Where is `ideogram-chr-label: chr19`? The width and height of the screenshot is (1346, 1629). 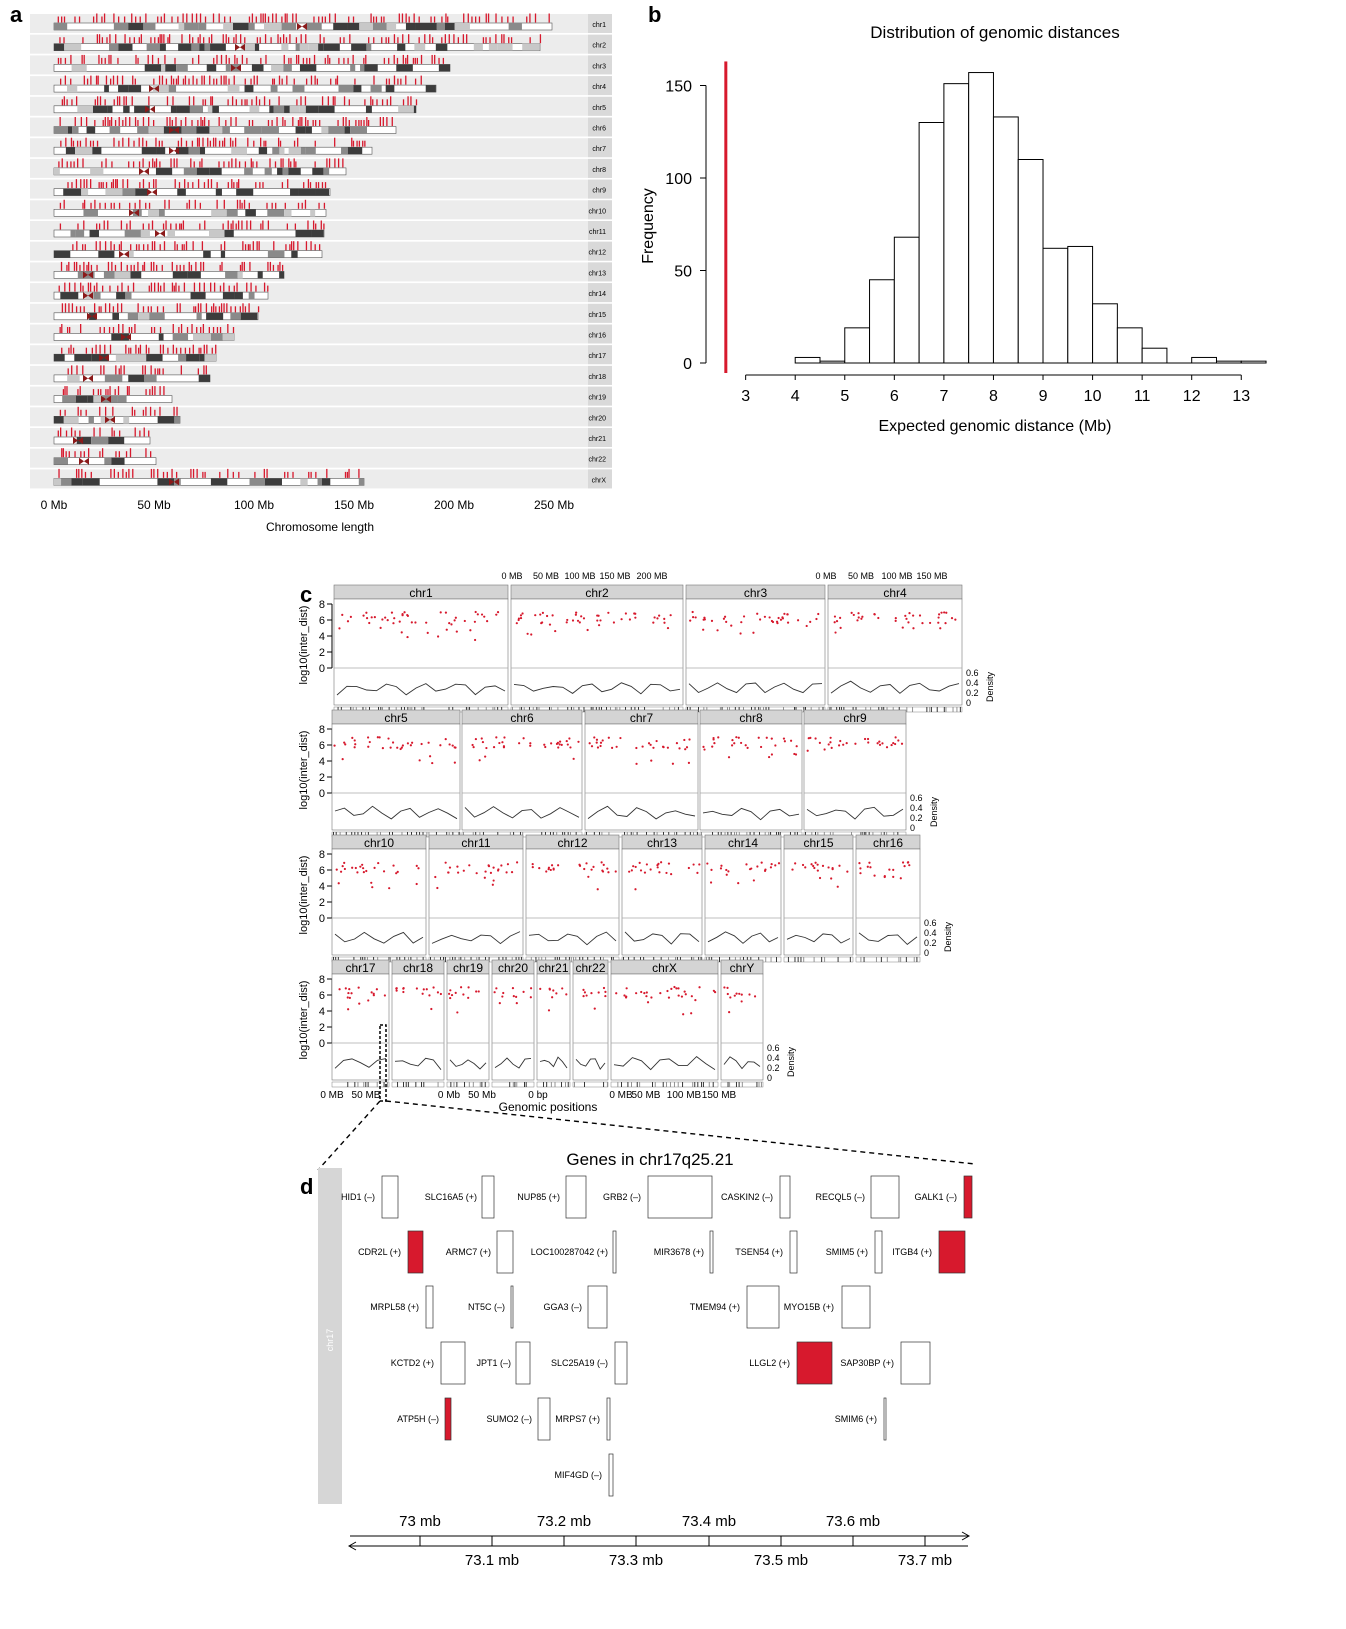
ideogram-chr-label: chr19 is located at coordinates (597, 398).